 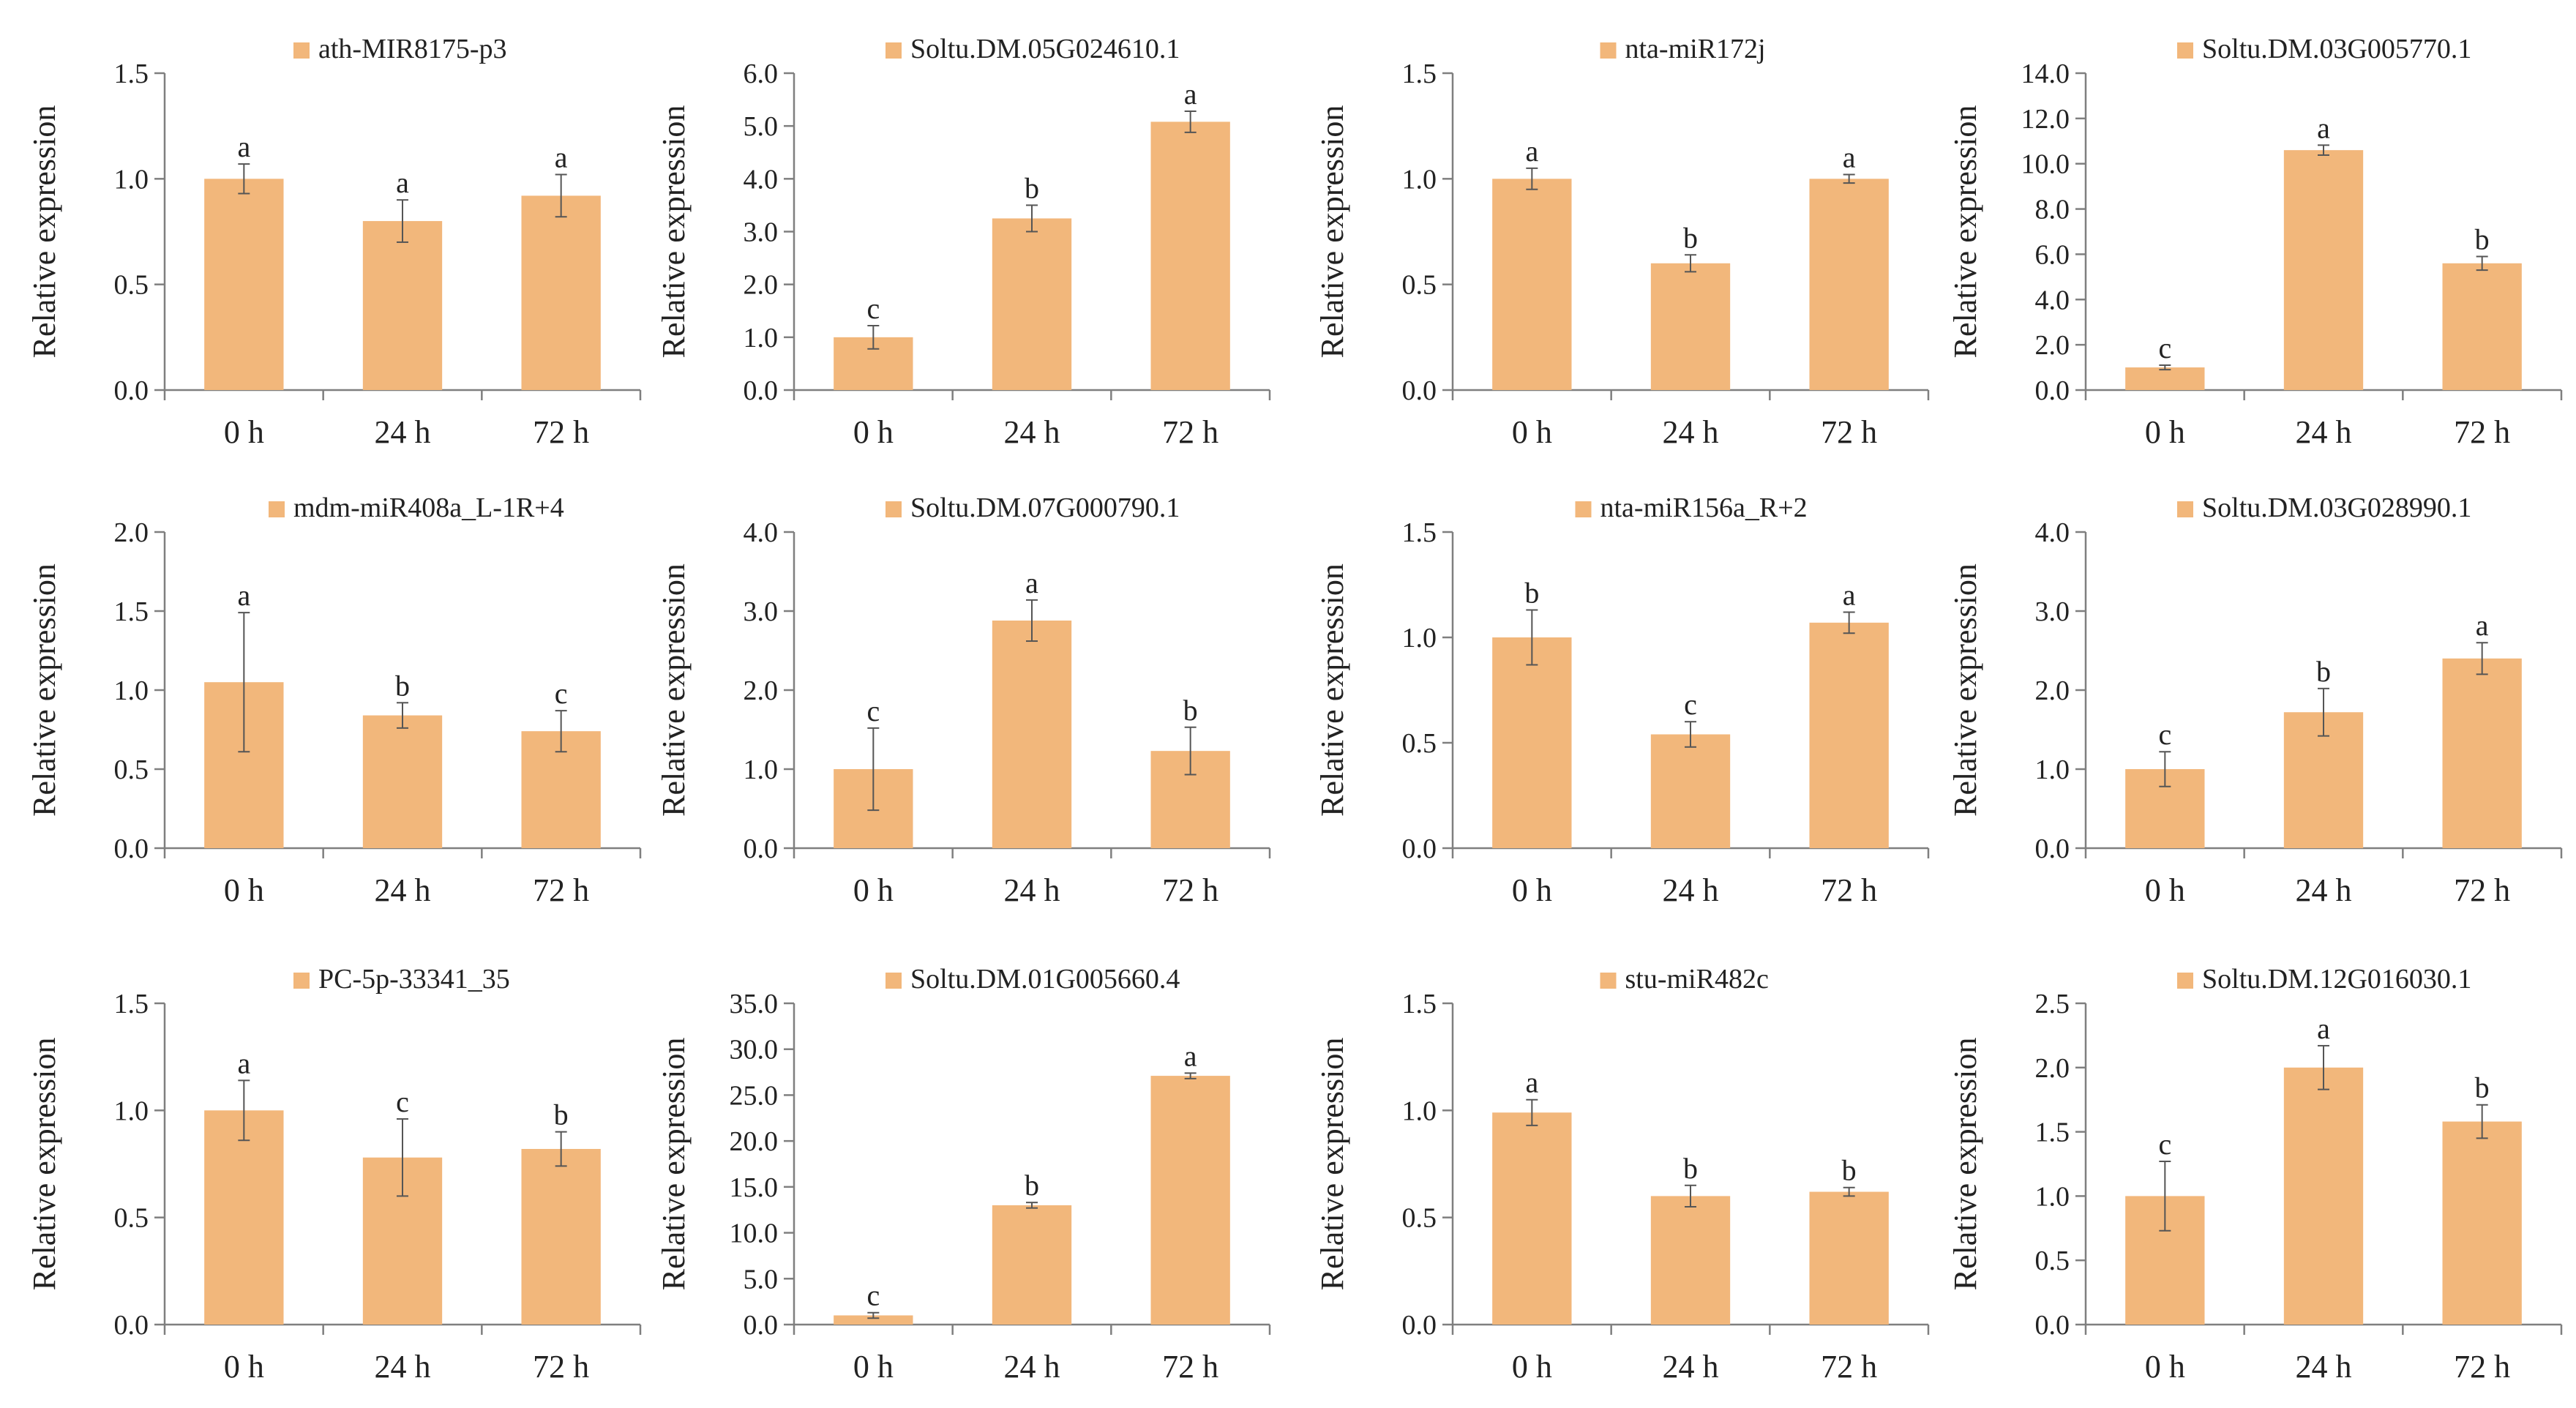 What do you see at coordinates (761, 1279) in the screenshot?
I see `y-tick-label: 5.0` at bounding box center [761, 1279].